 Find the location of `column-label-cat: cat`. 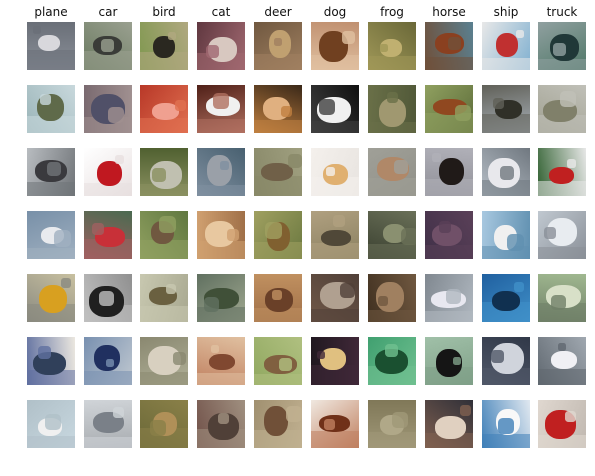

column-label-cat: cat is located at coordinates (221, 12).